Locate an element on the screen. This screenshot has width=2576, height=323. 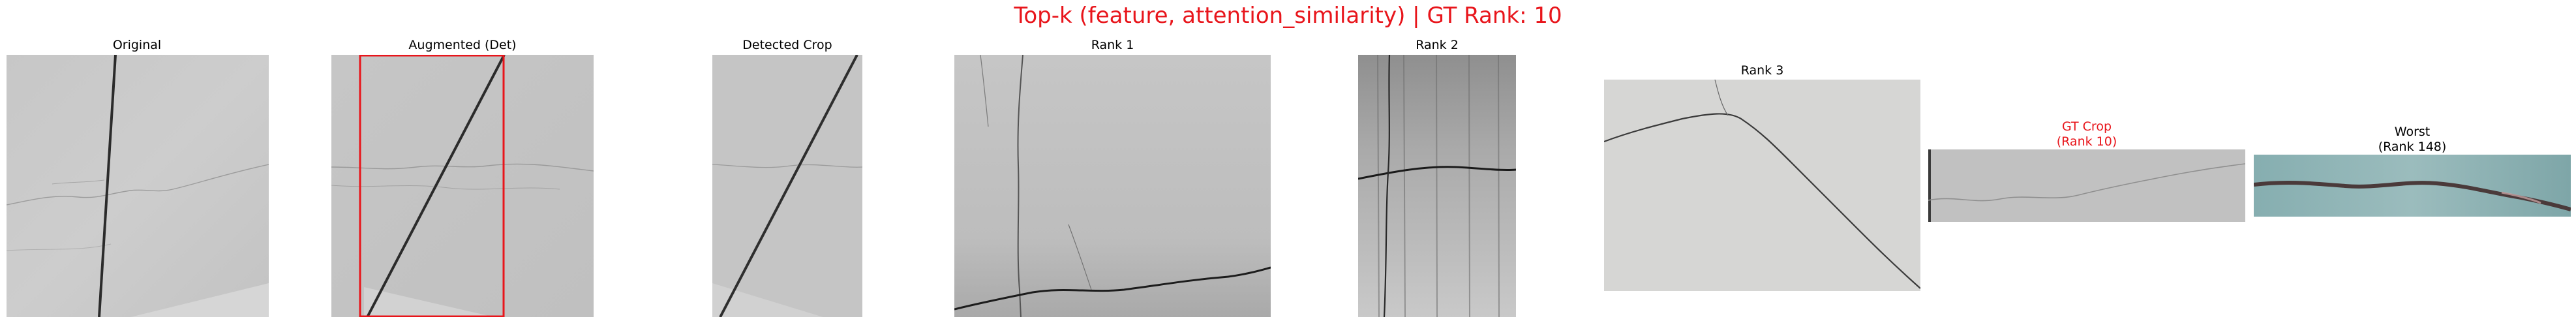
panel-title-gt: GT Crop (Rank 10) is located at coordinates (2086, 134).